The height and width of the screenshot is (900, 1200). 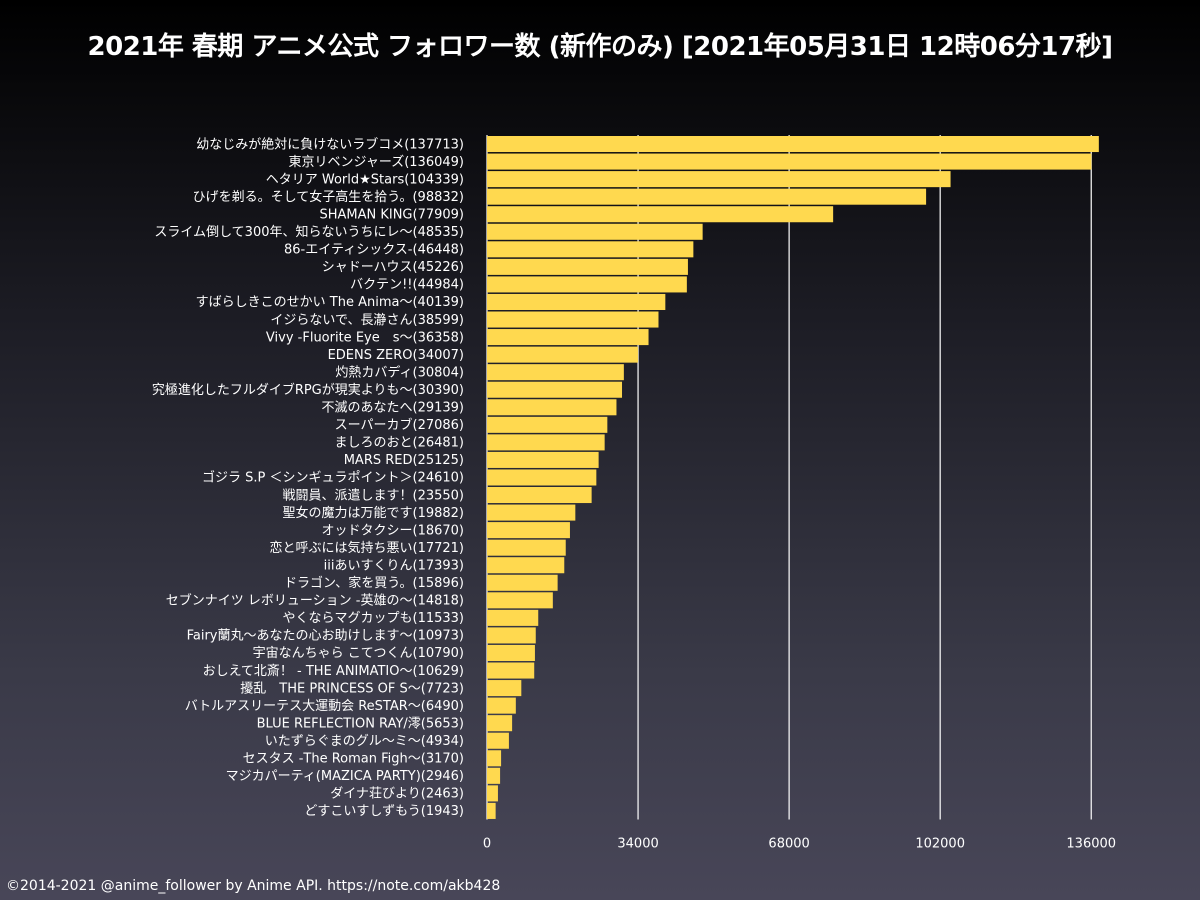 What do you see at coordinates (391, 214) in the screenshot?
I see `category-label: SHAMAN KING(77909)` at bounding box center [391, 214].